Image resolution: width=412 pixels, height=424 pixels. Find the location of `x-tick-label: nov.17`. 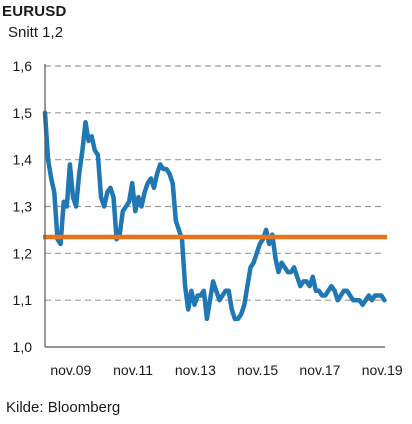

x-tick-label: nov.17 is located at coordinates (319, 370).